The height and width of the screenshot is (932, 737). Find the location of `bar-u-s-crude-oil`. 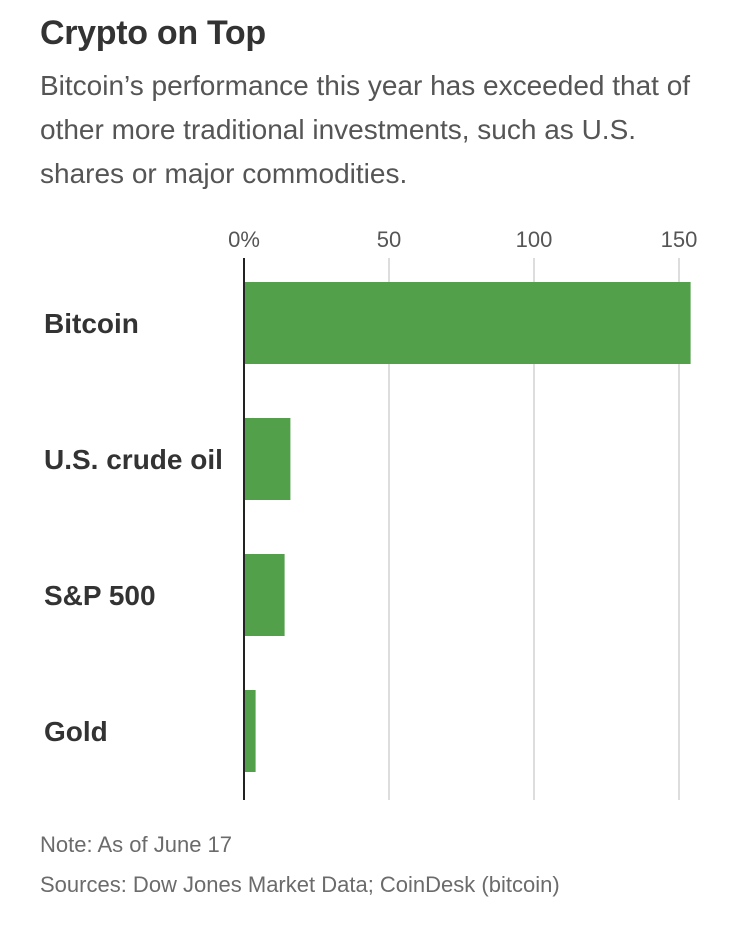

bar-u-s-crude-oil is located at coordinates (267, 459).